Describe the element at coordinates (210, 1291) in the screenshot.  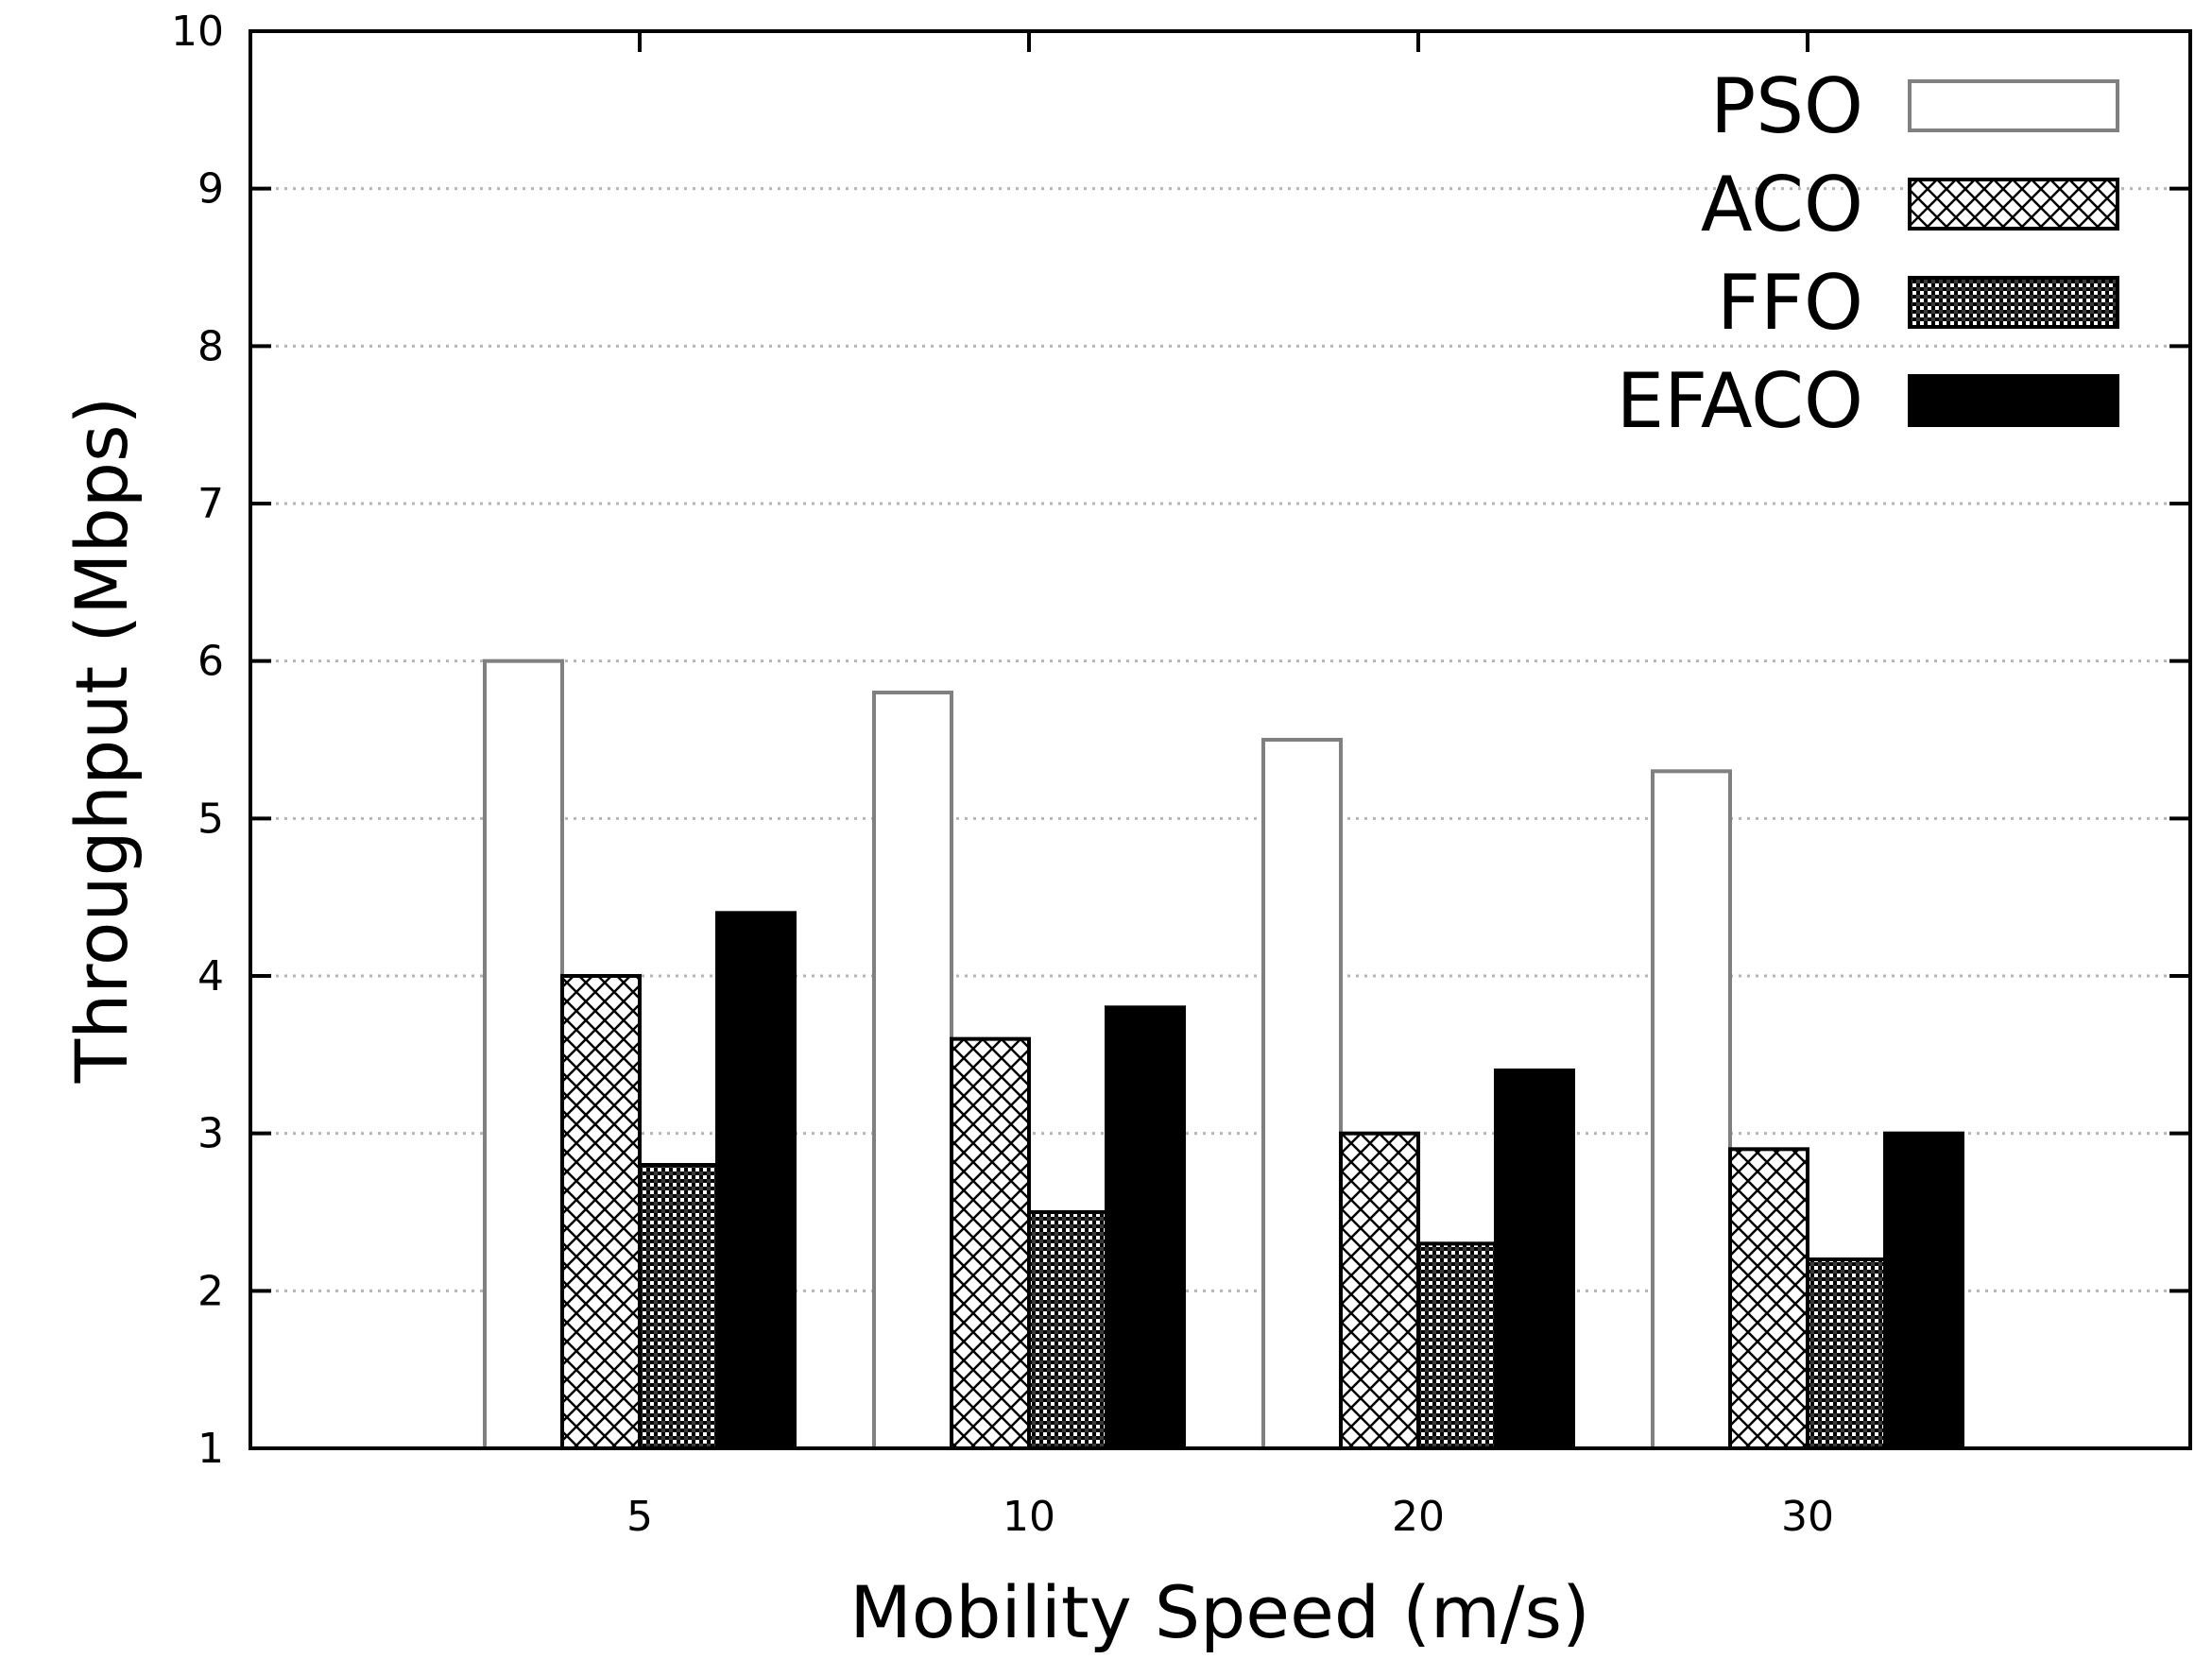
I see `y-tick-label: 2` at that location.